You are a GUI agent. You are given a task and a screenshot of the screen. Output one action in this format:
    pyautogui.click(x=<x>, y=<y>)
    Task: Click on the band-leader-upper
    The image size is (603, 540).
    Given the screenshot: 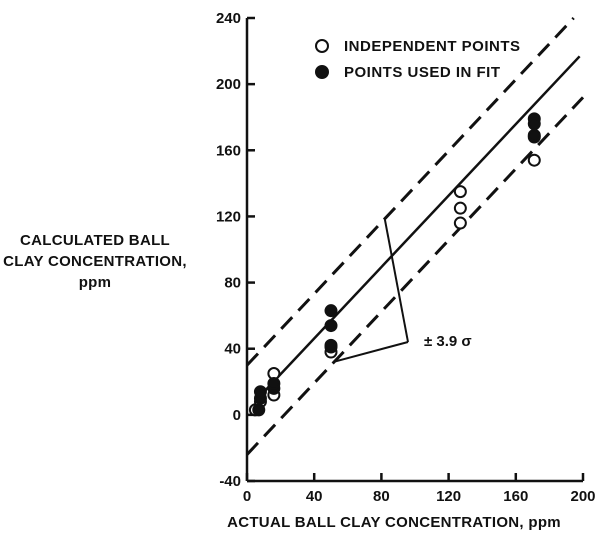 What is the action you would take?
    pyautogui.click(x=396, y=280)
    